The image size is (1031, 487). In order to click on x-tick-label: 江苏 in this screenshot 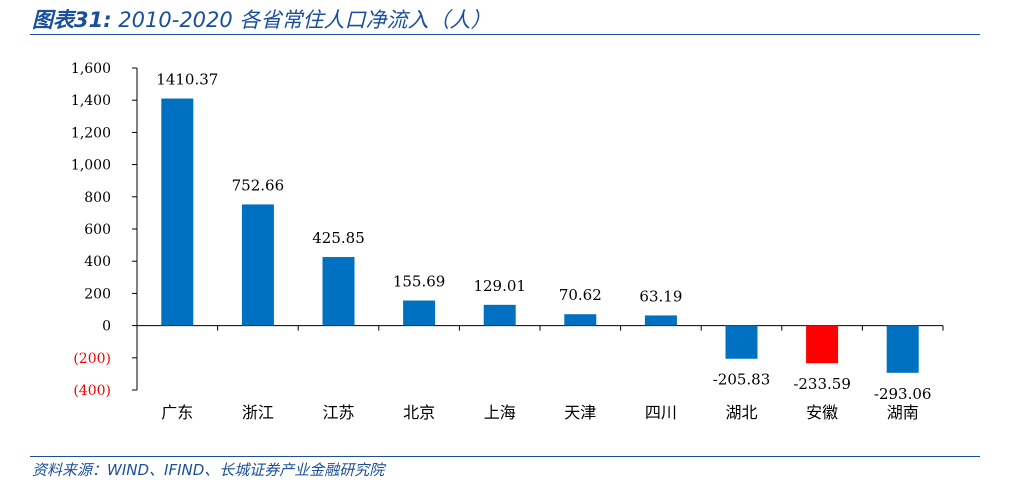, I will do `click(338, 412)`.